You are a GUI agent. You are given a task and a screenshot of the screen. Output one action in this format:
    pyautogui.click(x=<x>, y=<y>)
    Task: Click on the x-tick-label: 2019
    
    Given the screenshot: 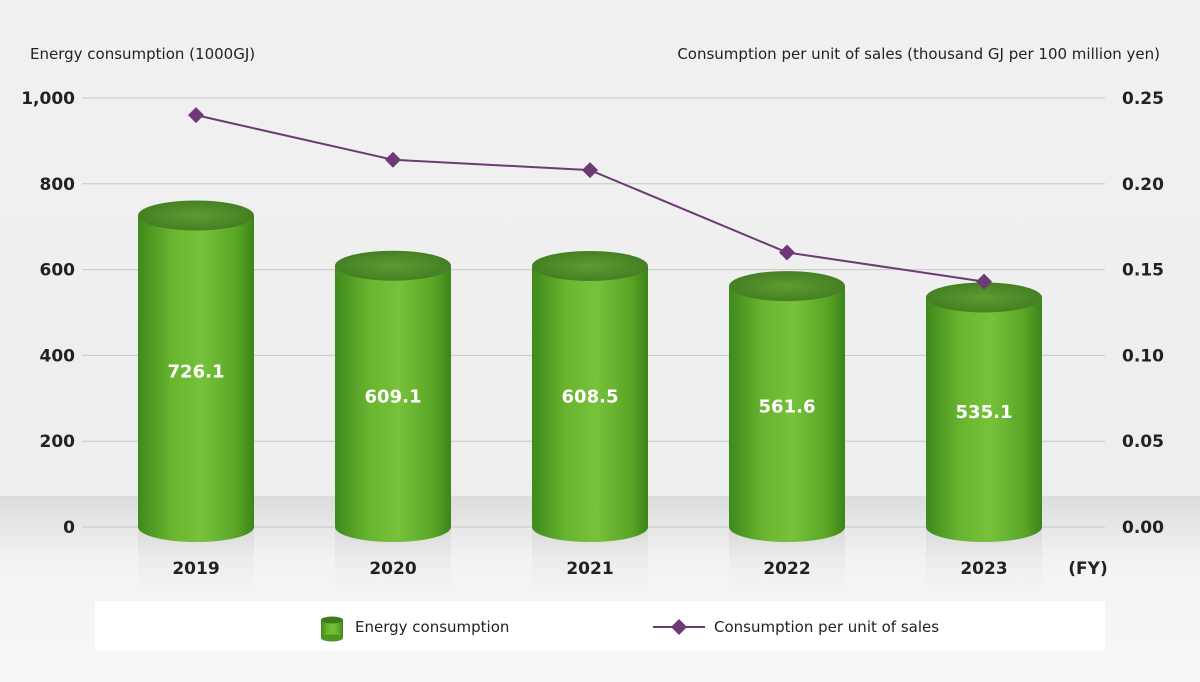 What is the action you would take?
    pyautogui.click(x=195, y=569)
    